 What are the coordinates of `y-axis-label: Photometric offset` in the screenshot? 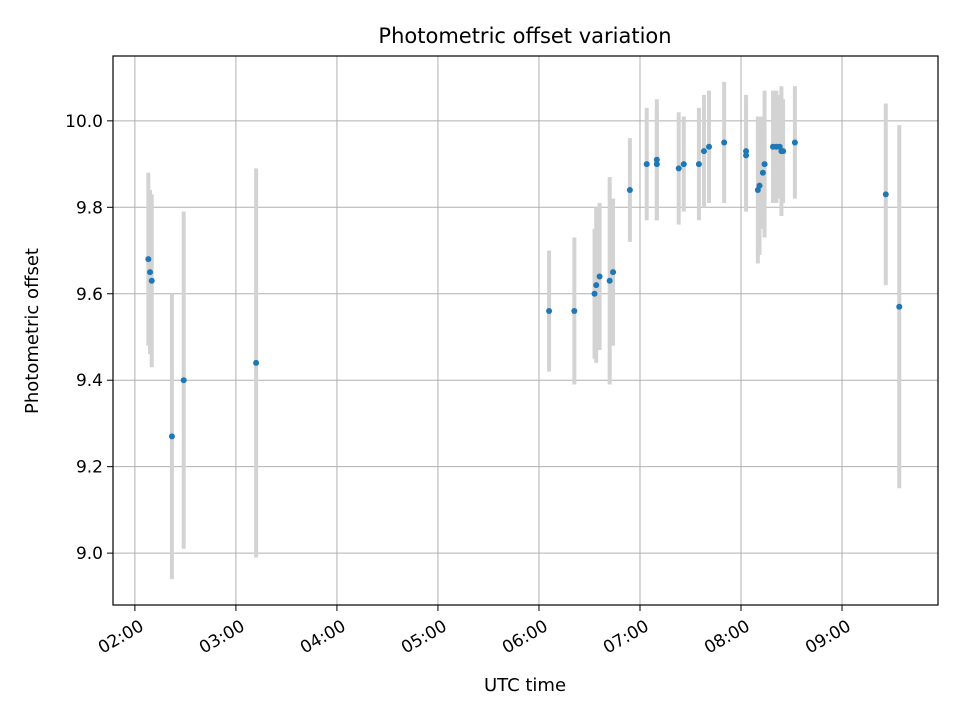 It's located at (32, 331).